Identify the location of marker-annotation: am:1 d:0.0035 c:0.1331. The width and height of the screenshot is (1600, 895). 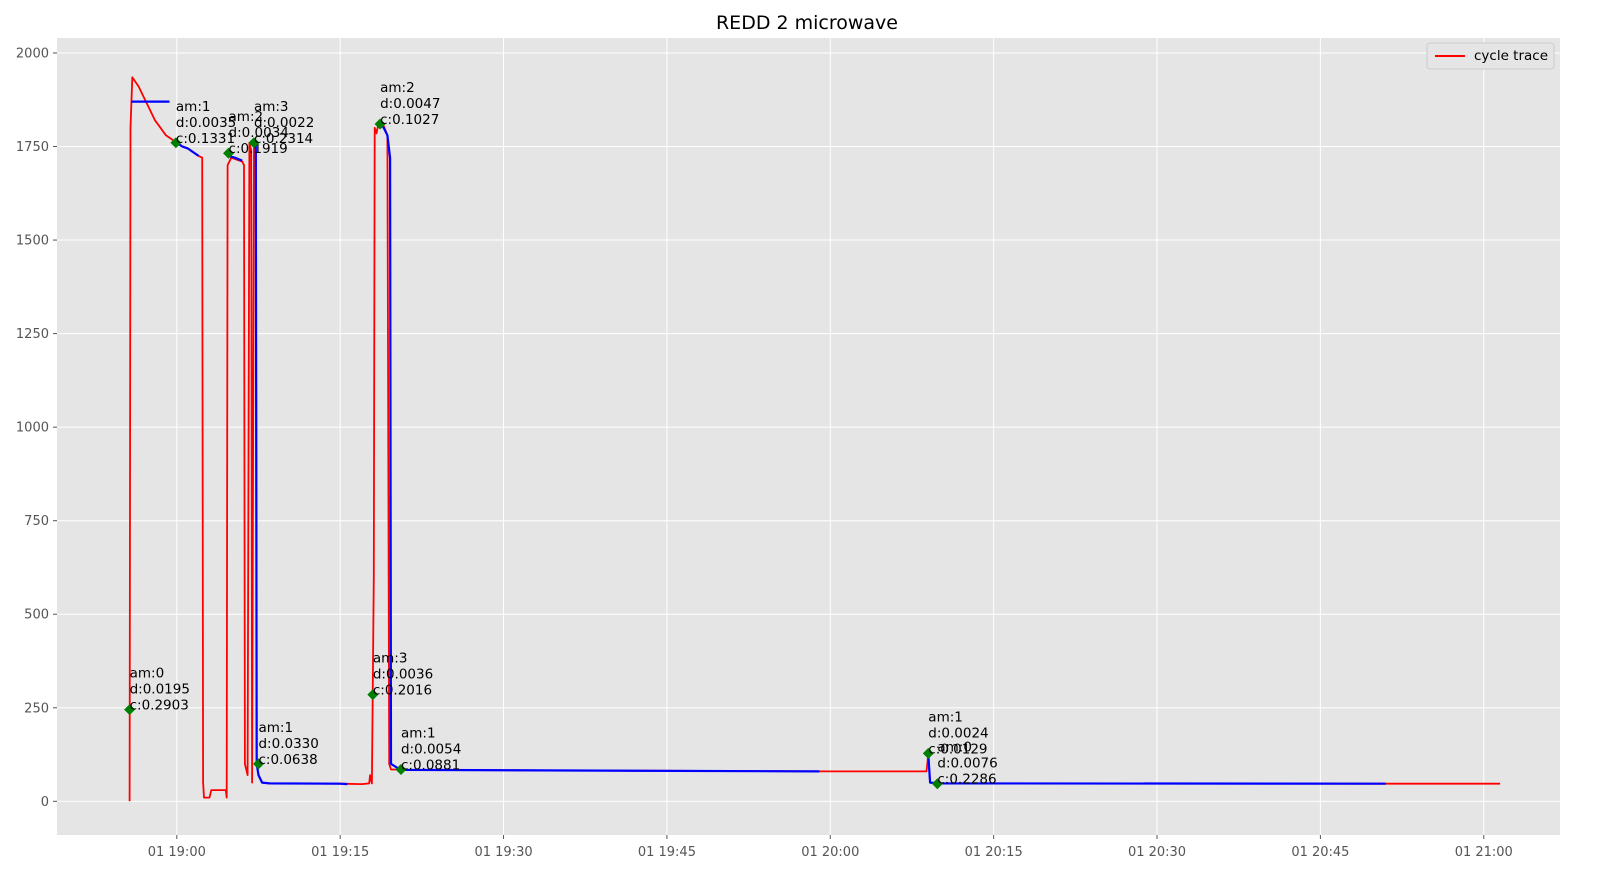
(206, 123).